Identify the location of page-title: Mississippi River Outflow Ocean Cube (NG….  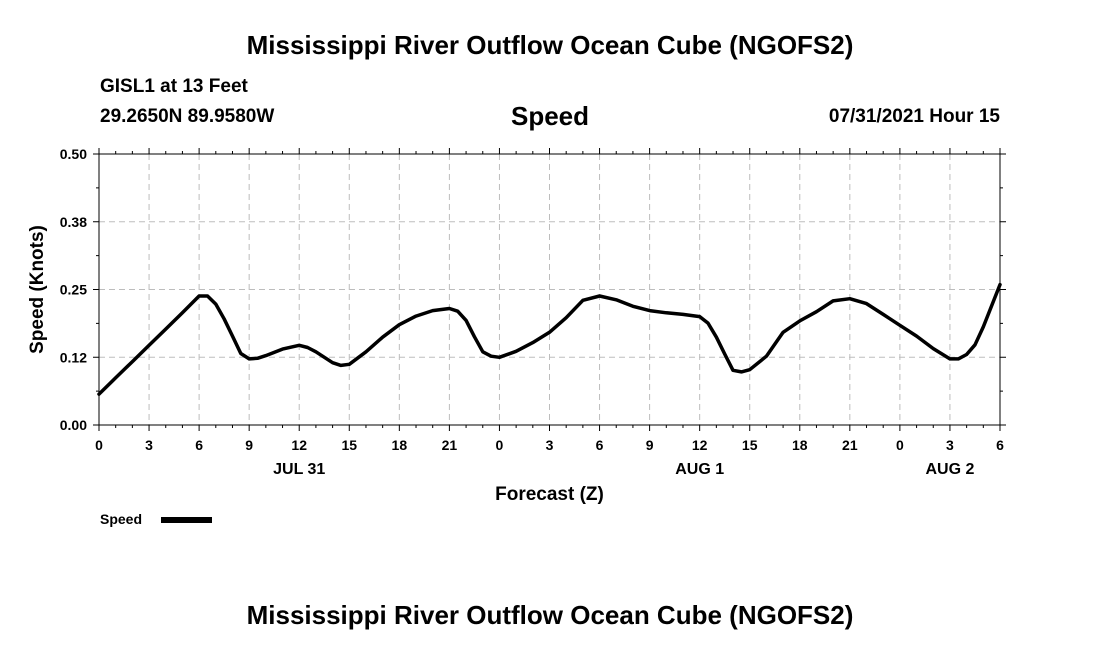
(550, 45).